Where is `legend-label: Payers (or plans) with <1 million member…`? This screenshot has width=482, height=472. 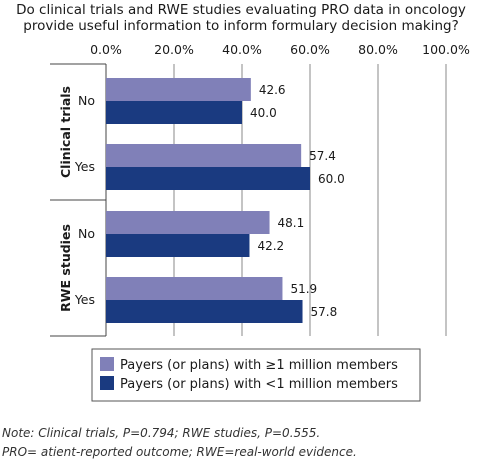
legend-label: Payers (or plans) with <1 million member… is located at coordinates (259, 384).